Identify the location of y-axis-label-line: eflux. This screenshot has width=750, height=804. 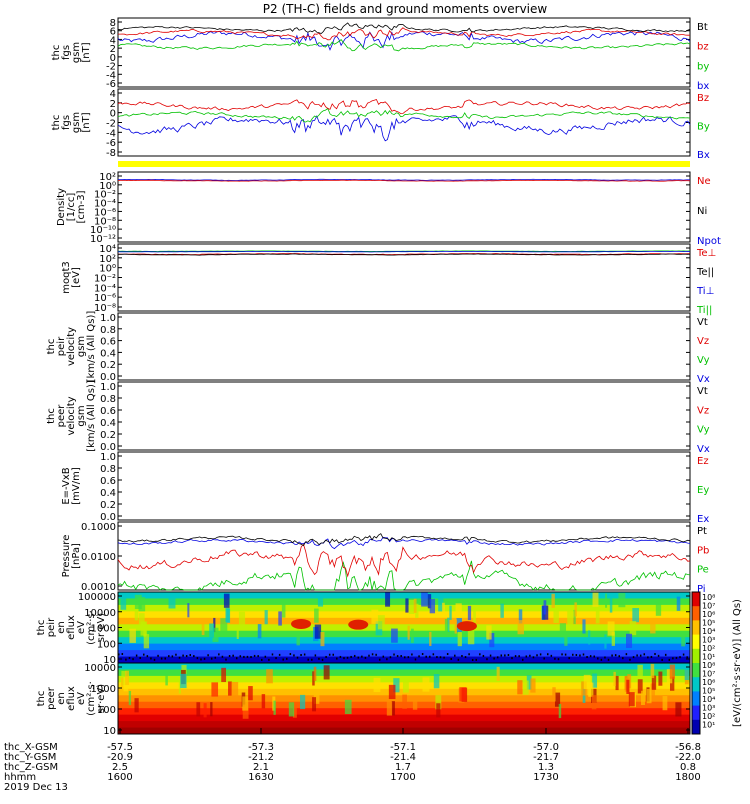
(71, 627).